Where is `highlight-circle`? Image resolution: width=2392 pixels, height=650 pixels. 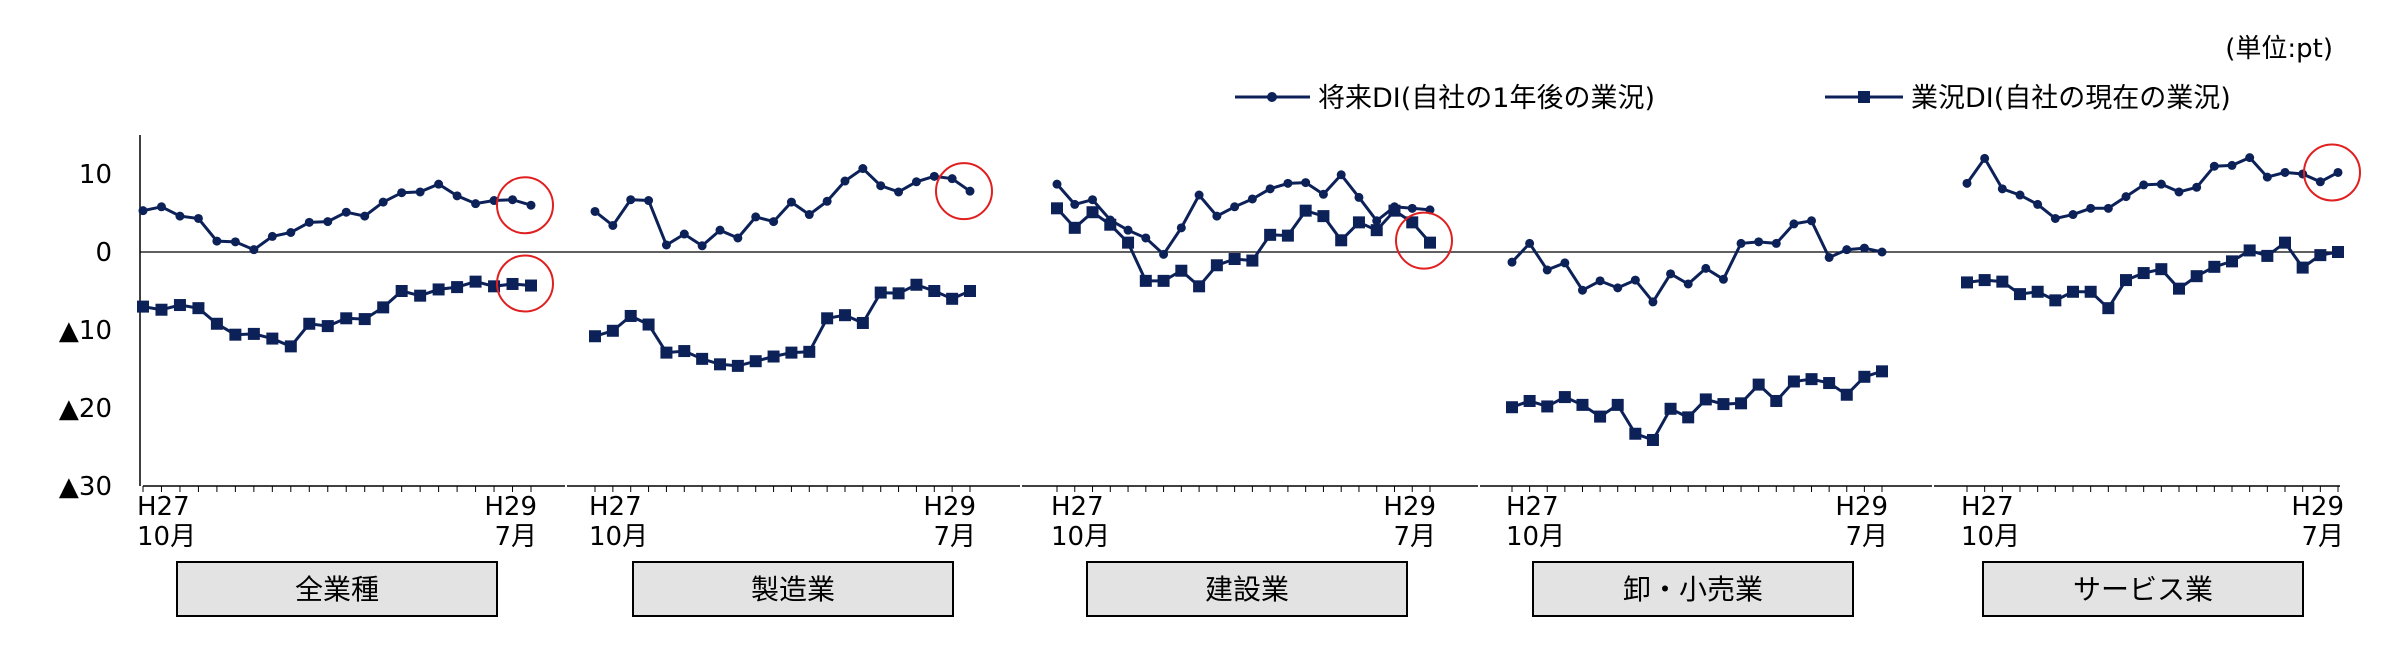
highlight-circle is located at coordinates (2332, 172).